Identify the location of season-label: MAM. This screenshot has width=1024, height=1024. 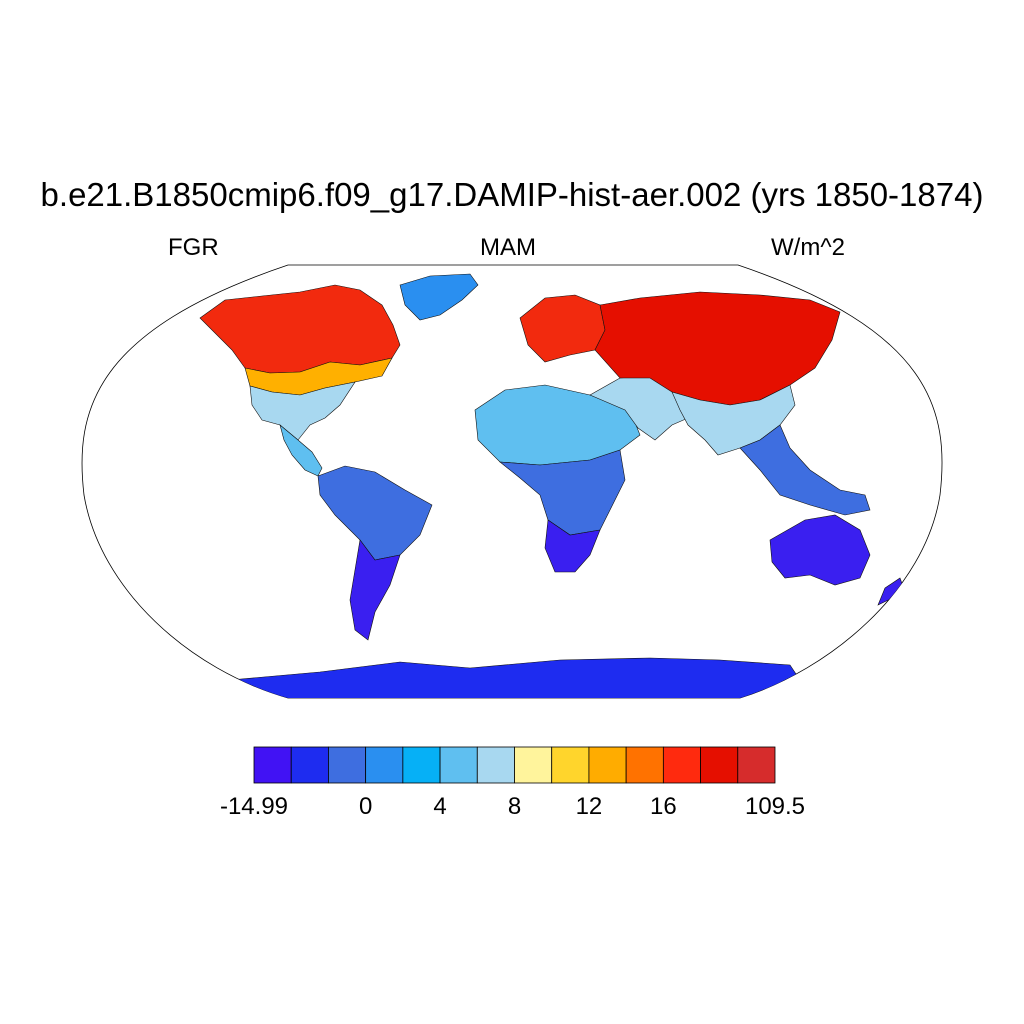
(508, 247).